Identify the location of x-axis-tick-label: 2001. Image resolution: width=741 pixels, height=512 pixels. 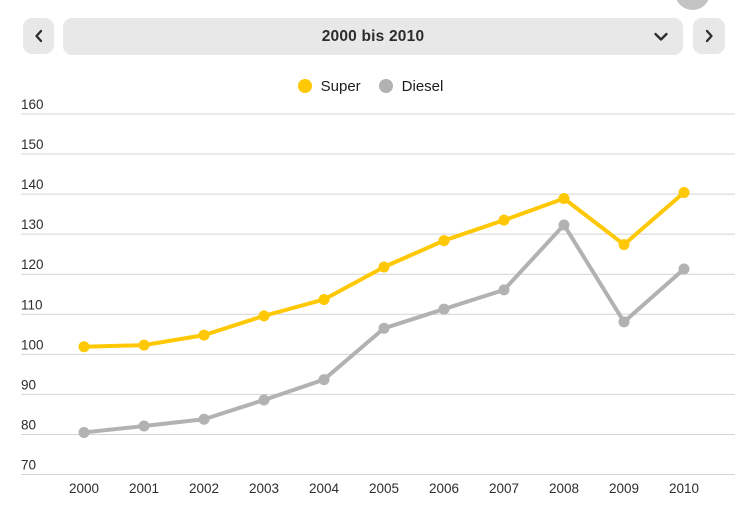
(144, 488).